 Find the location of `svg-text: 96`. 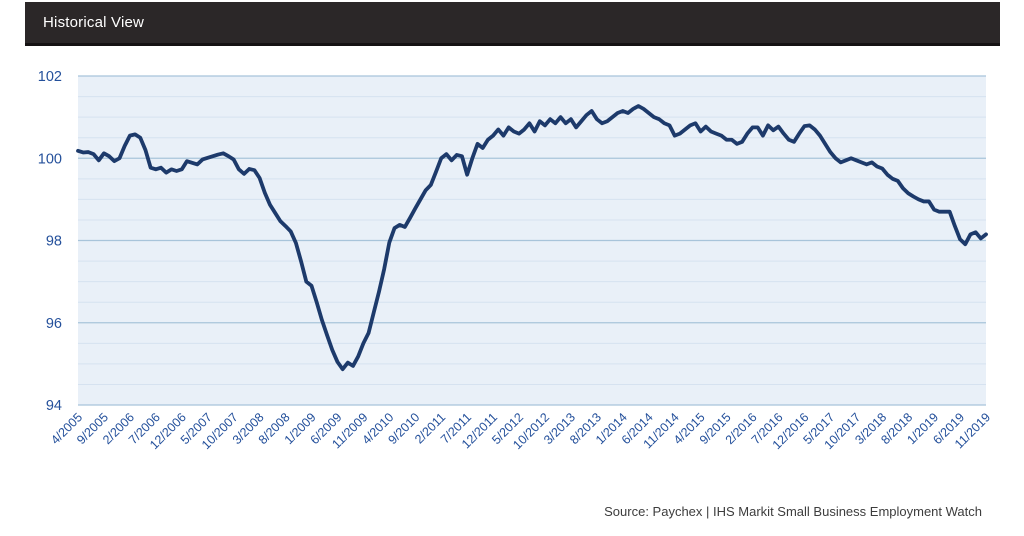

svg-text: 96 is located at coordinates (54, 324).